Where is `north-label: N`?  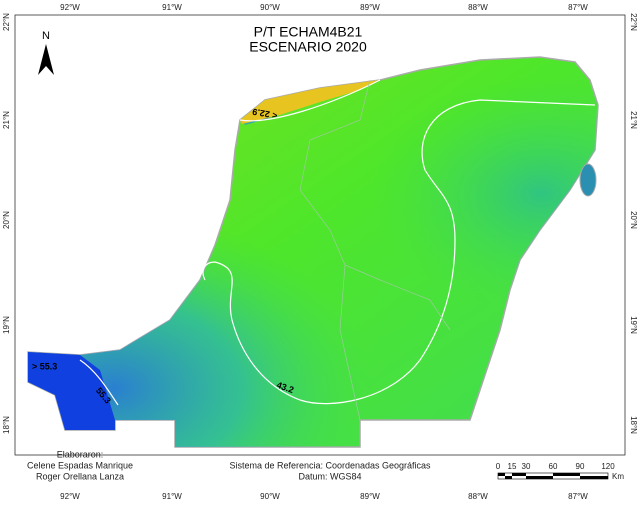
north-label: N is located at coordinates (46, 36).